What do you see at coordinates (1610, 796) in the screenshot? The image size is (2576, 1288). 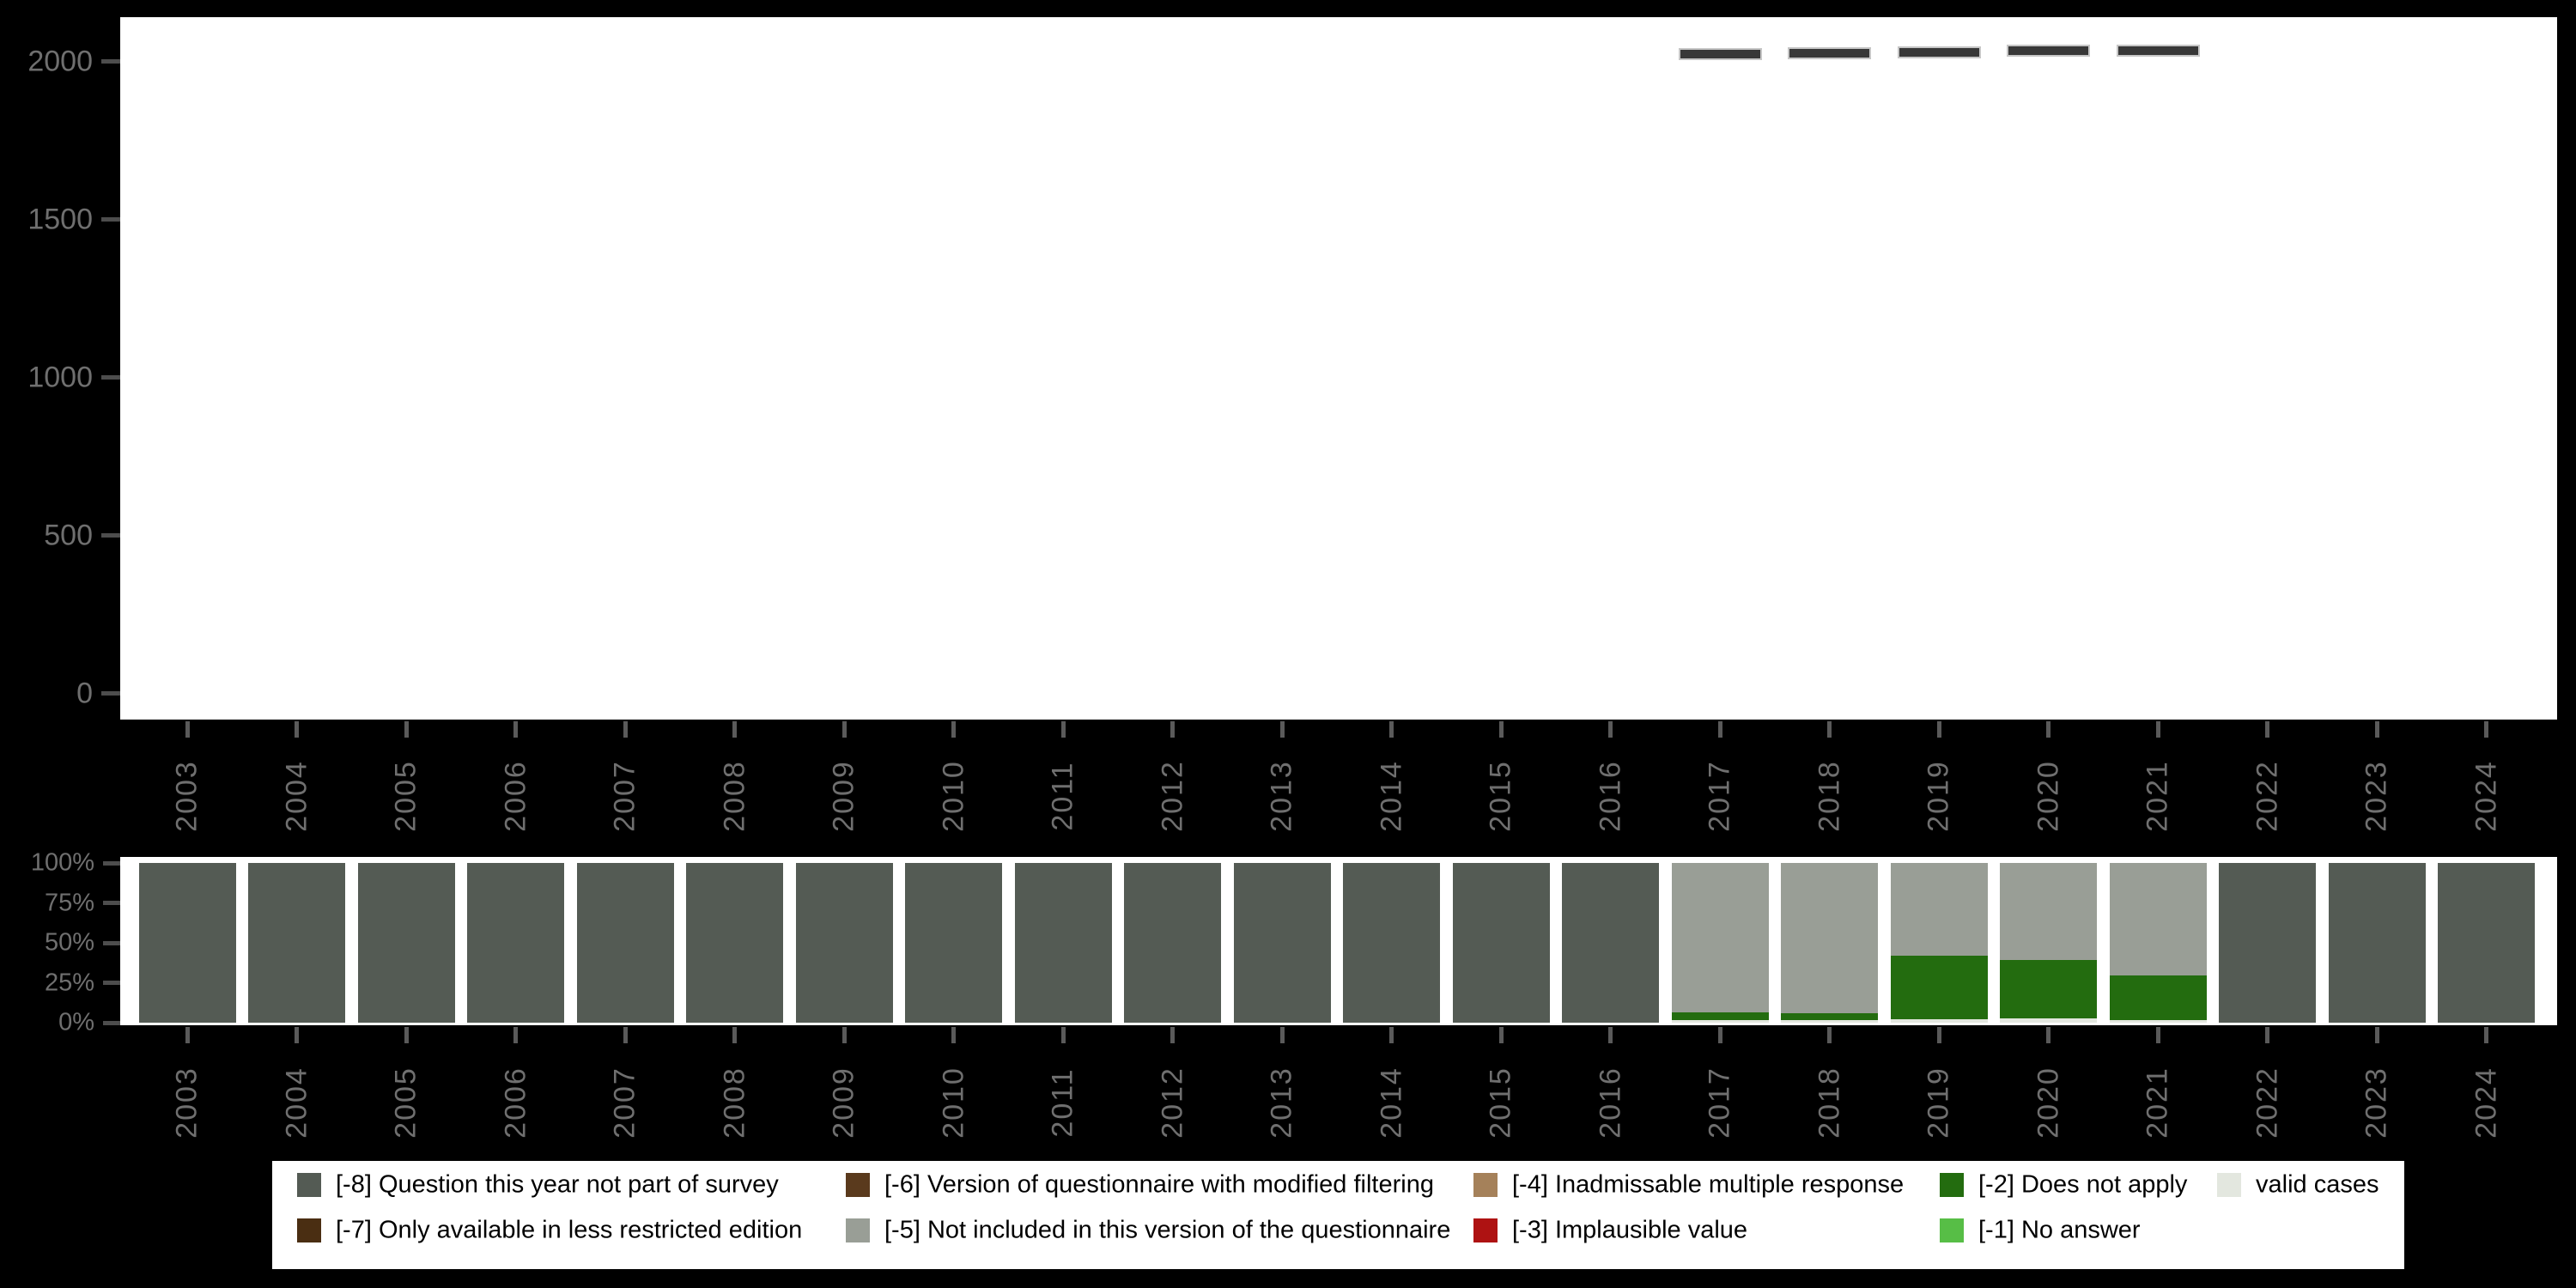 I see `top-year-label: 2016` at bounding box center [1610, 796].